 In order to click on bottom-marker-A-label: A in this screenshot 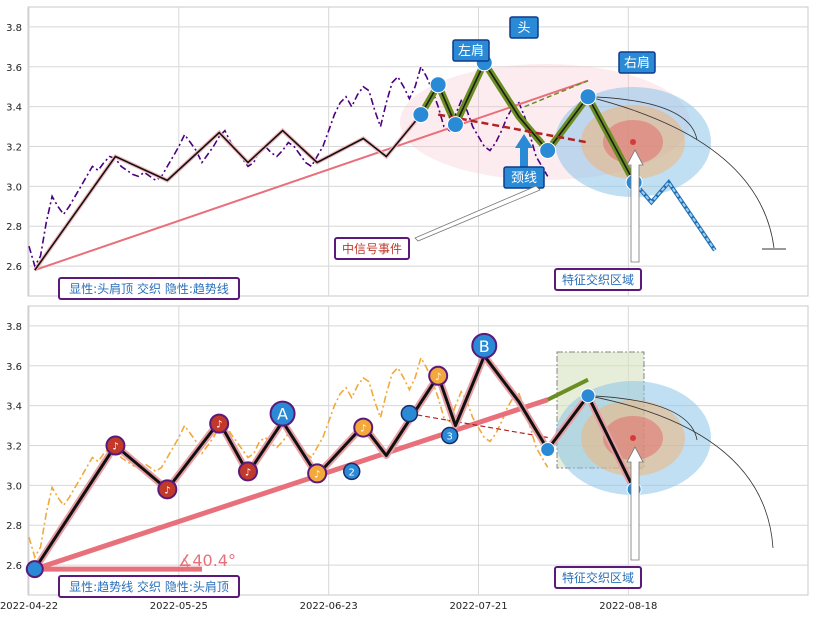, I will do `click(282, 414)`.